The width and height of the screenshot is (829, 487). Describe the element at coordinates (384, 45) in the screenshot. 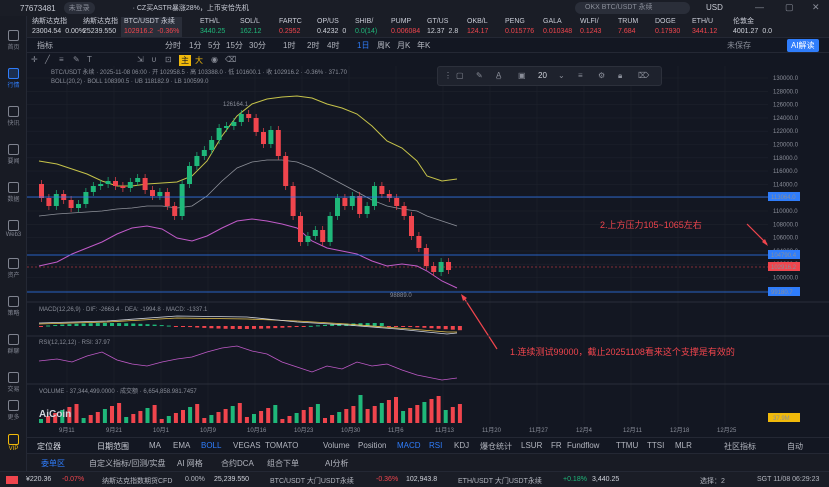

I see `interval-9: 周K` at that location.